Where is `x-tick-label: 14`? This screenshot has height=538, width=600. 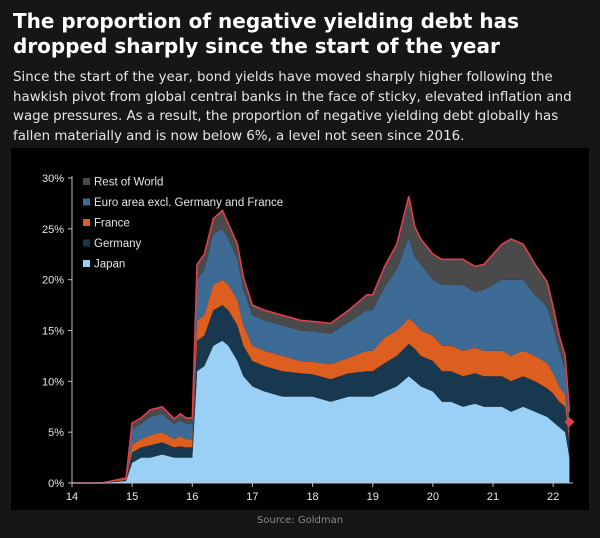
x-tick-label: 14 is located at coordinates (72, 497).